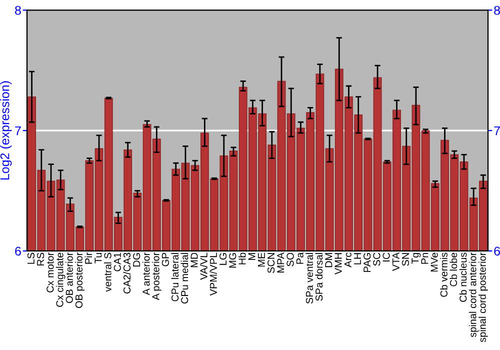 This screenshot has width=500, height=350. What do you see at coordinates (348, 260) in the screenshot?
I see `x-tick-label: Arc` at bounding box center [348, 260].